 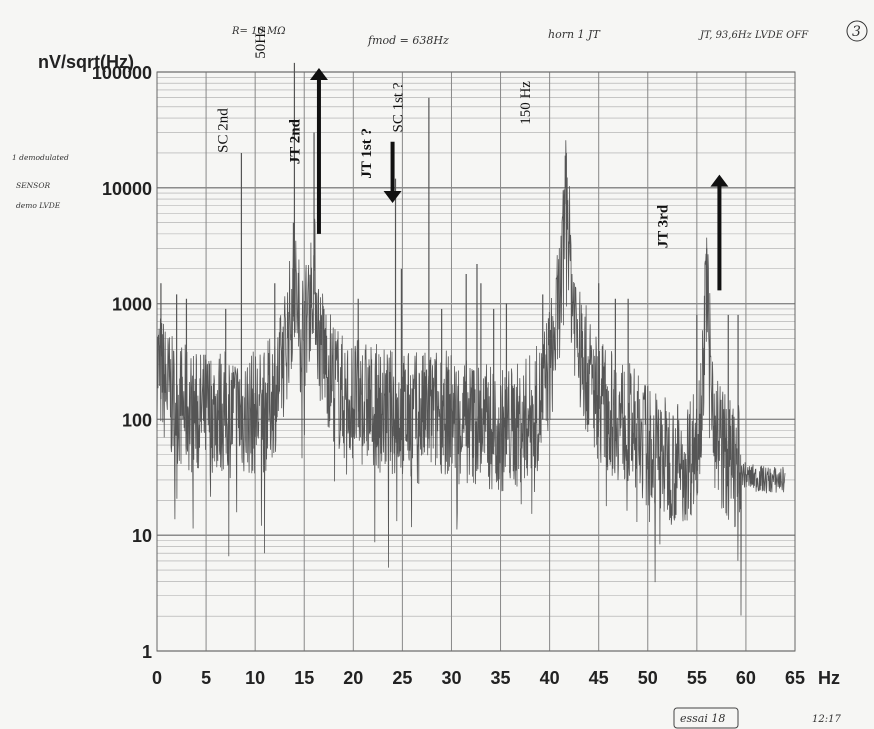 I want to click on y-tick-label: 1000, so click(x=132, y=305).